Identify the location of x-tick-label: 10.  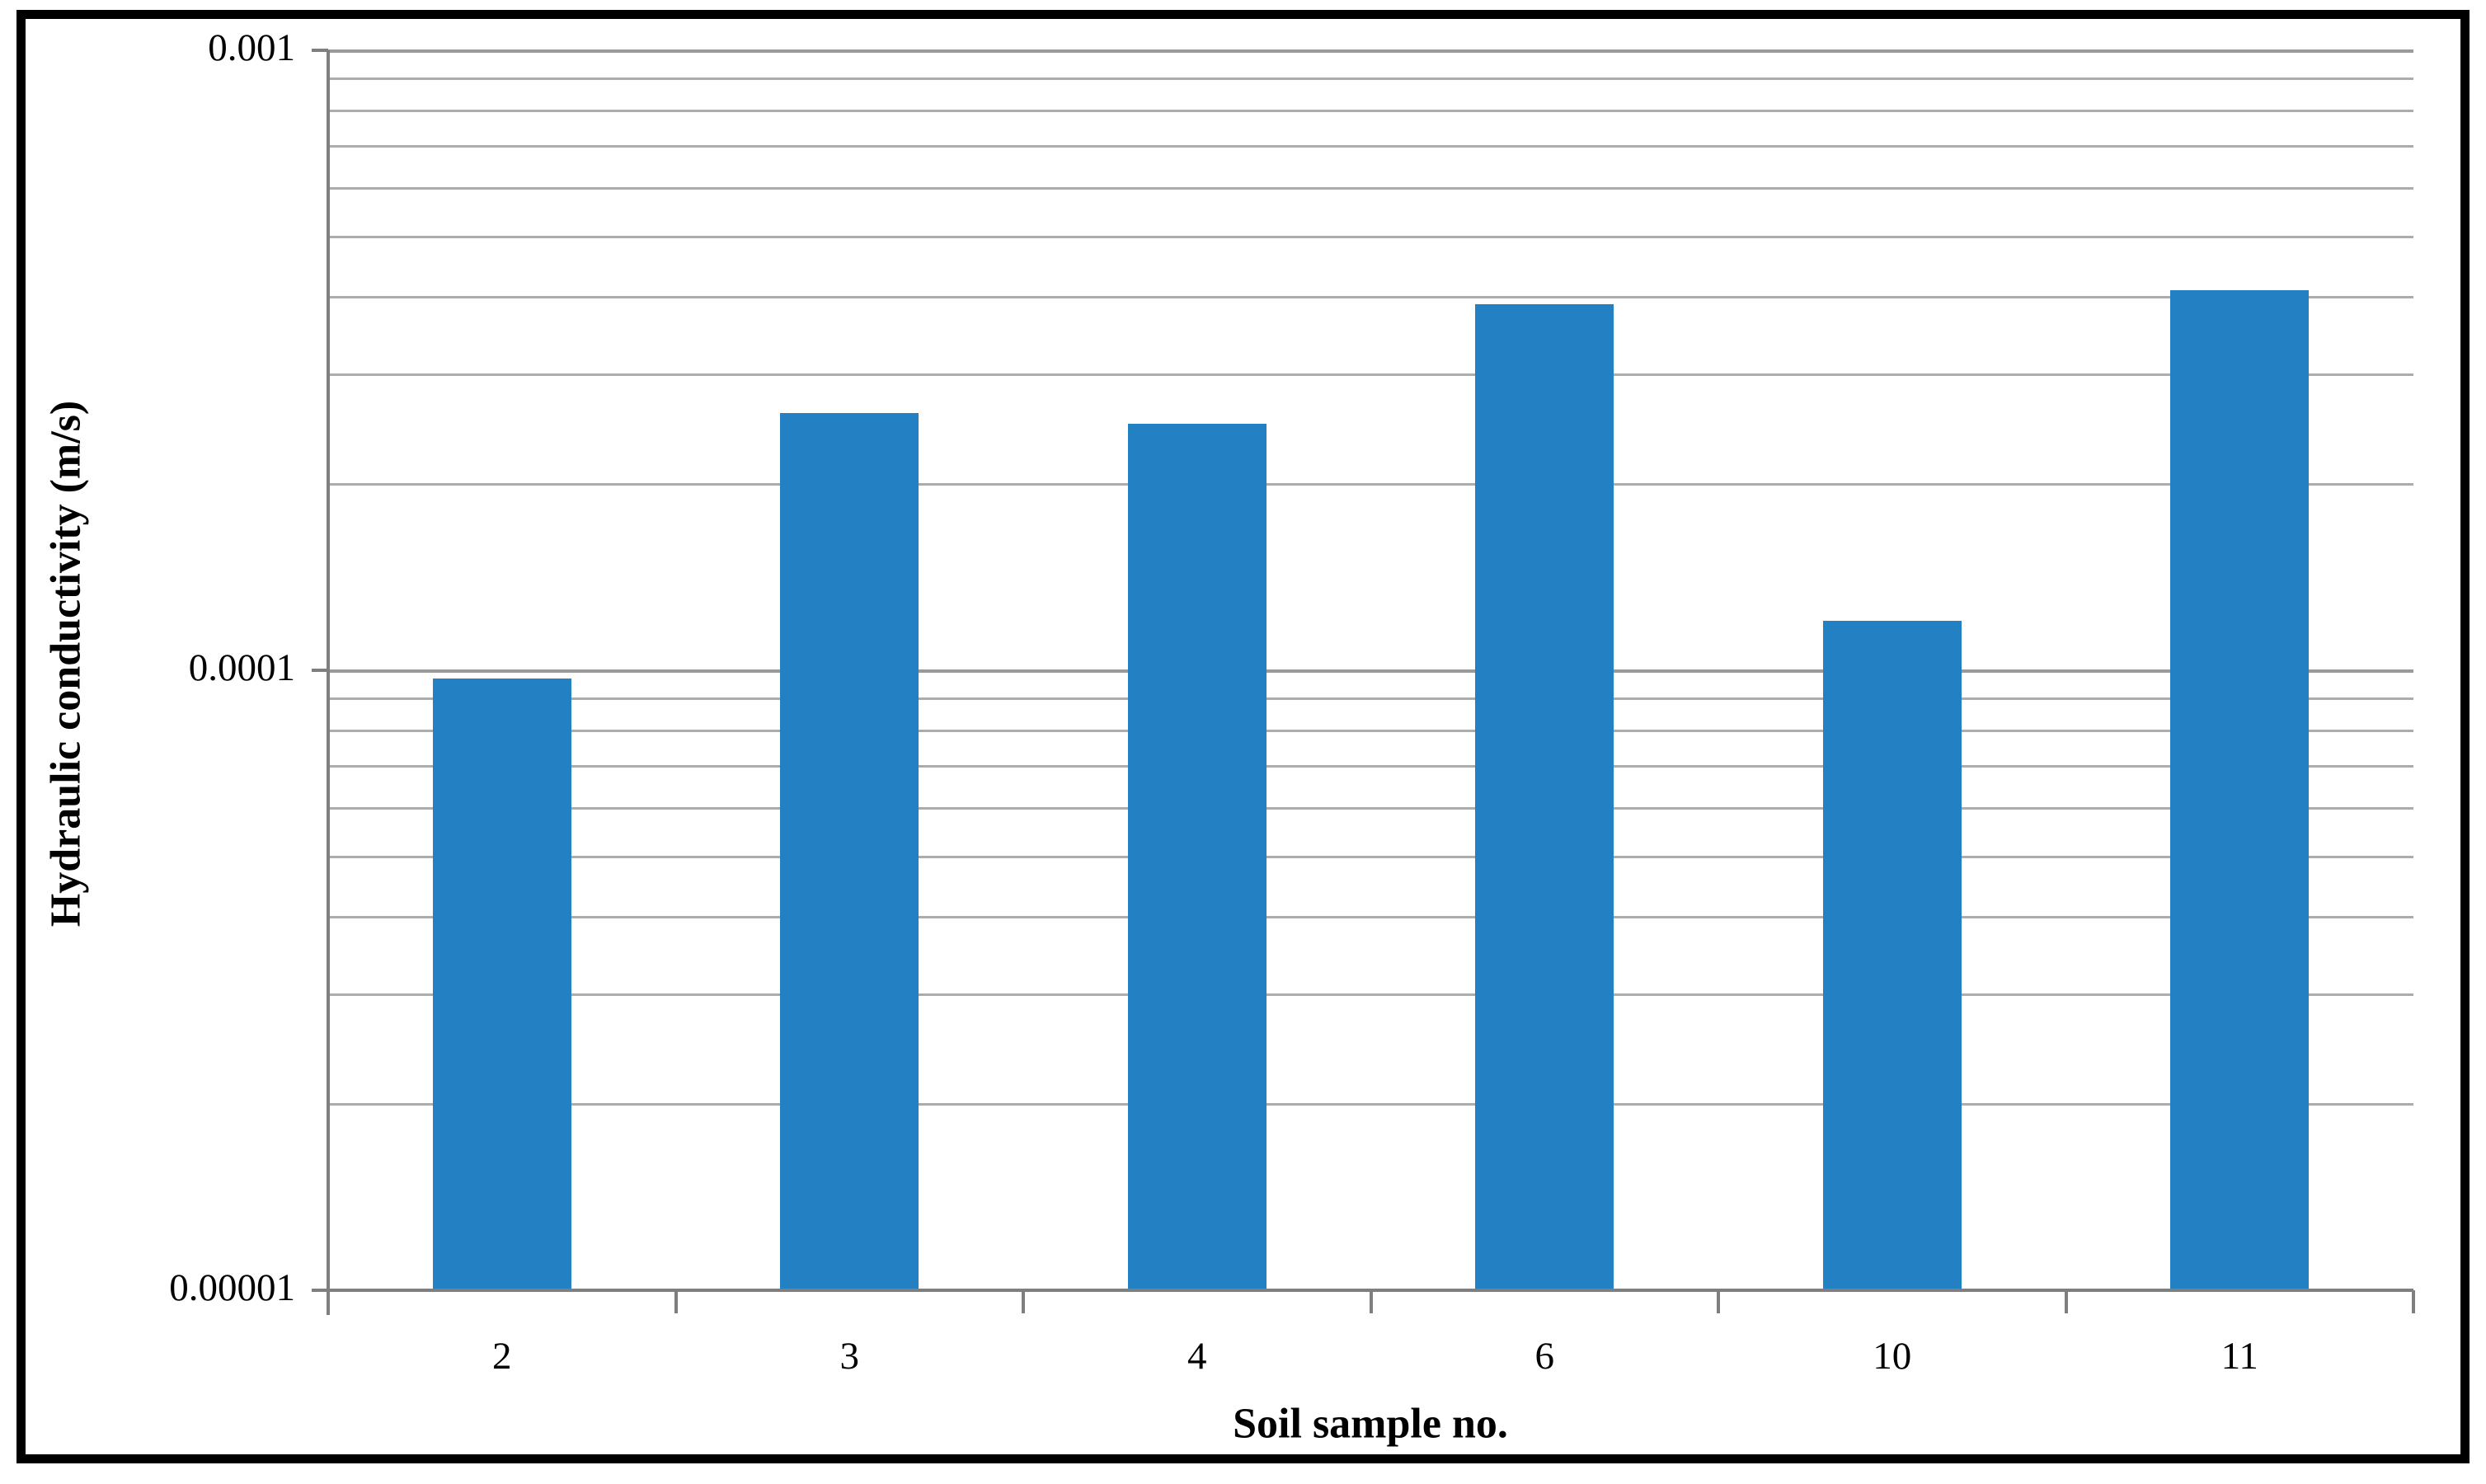
(1892, 1356).